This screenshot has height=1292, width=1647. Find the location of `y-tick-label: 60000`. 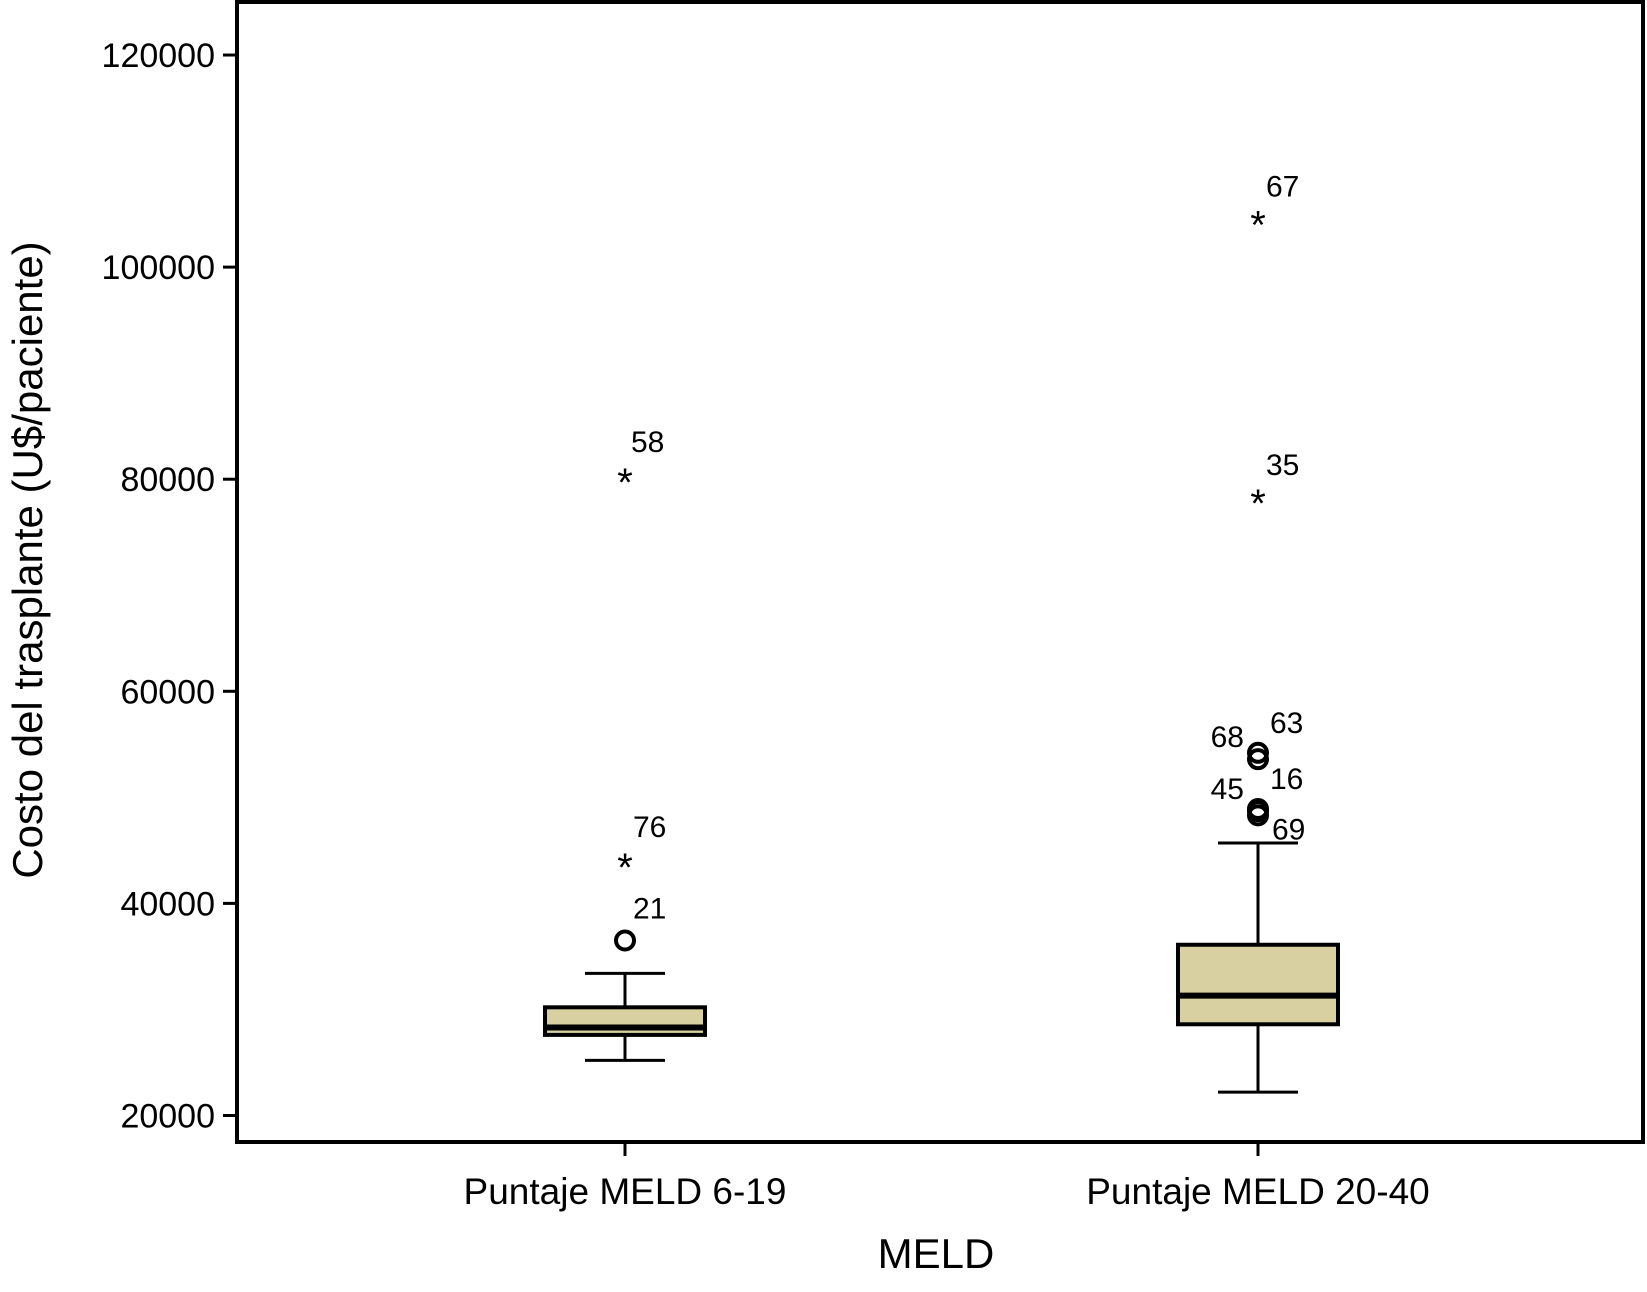

y-tick-label: 60000 is located at coordinates (167, 692).